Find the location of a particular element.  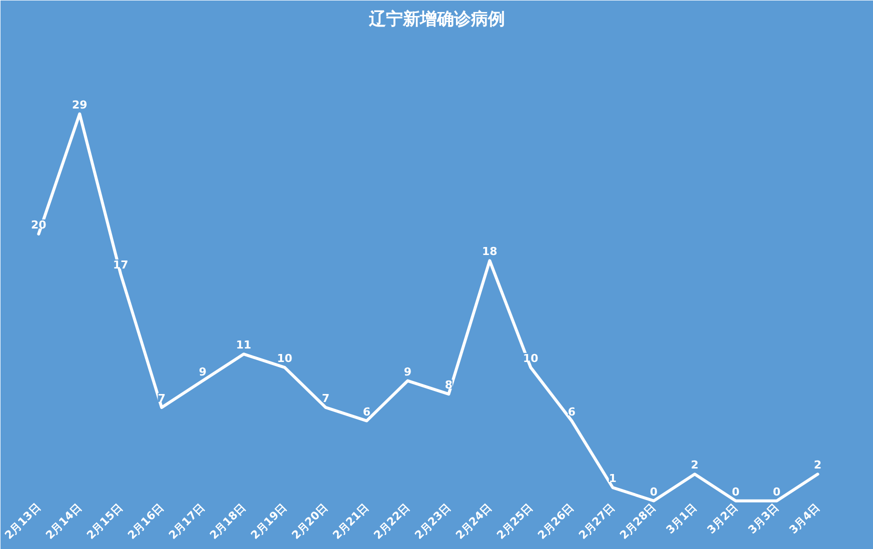

data-label: 29 is located at coordinates (80, 105).